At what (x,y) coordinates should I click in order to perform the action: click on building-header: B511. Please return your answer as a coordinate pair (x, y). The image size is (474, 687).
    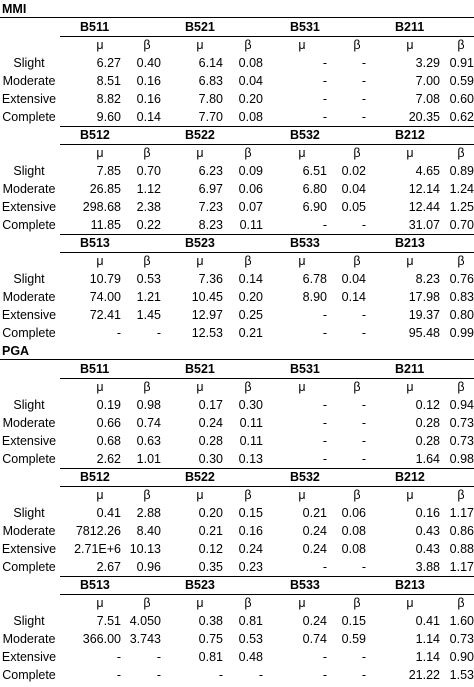
    Looking at the image, I should click on (95, 369).